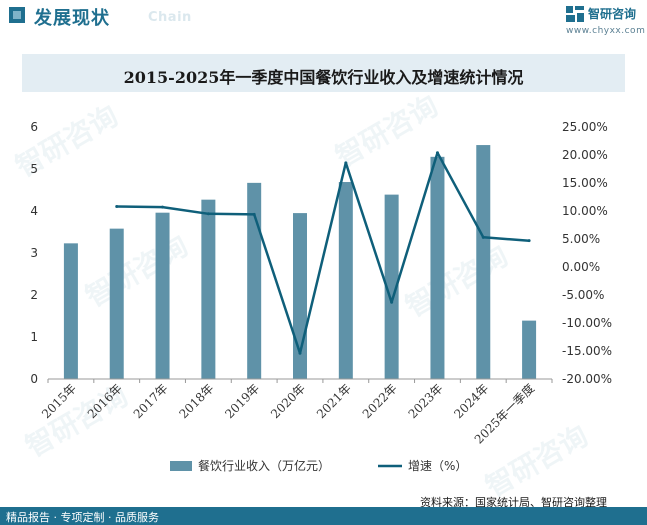  What do you see at coordinates (585, 211) in the screenshot?
I see `right-axis-tick-label: 10.00%` at bounding box center [585, 211].